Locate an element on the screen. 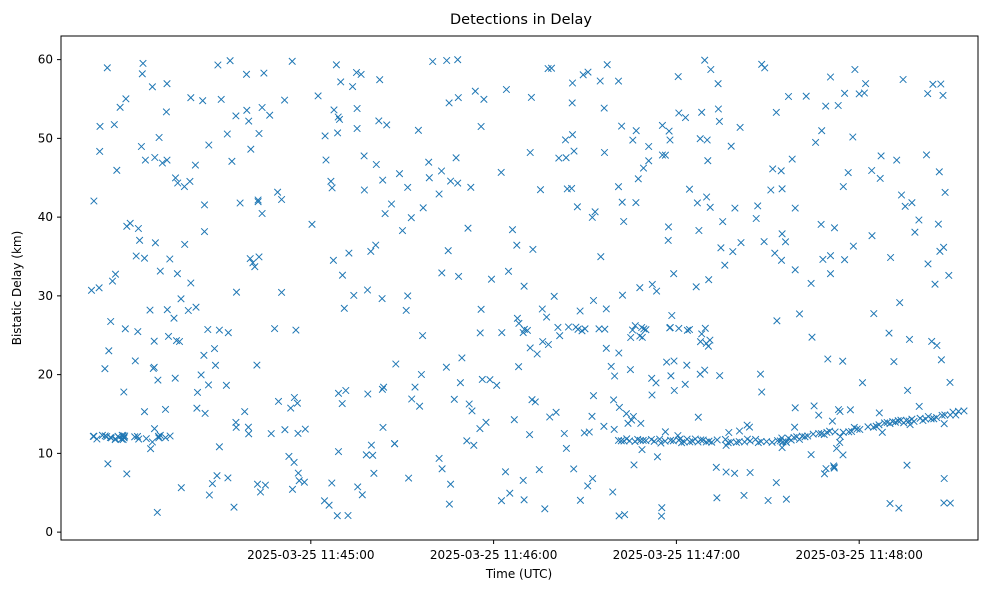 This screenshot has width=989, height=594. y-tick-label: 20 is located at coordinates (45, 375).